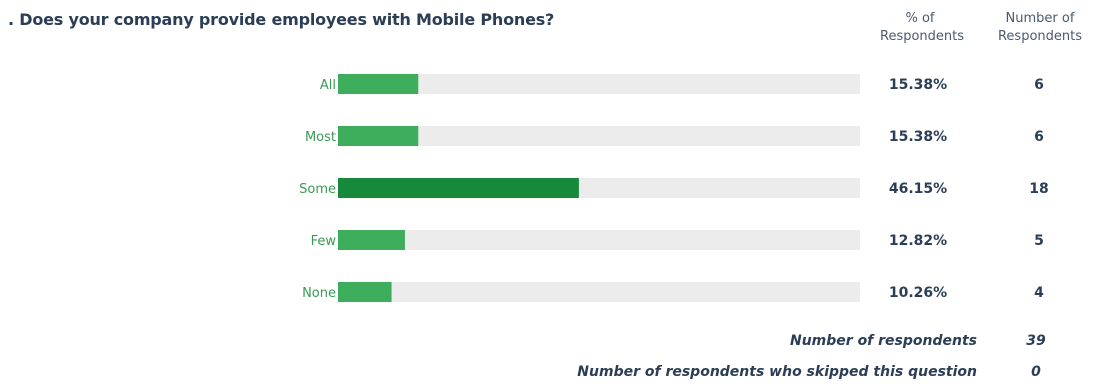  What do you see at coordinates (1040, 28) in the screenshot?
I see `count-column-header: Number of Respondents` at bounding box center [1040, 28].